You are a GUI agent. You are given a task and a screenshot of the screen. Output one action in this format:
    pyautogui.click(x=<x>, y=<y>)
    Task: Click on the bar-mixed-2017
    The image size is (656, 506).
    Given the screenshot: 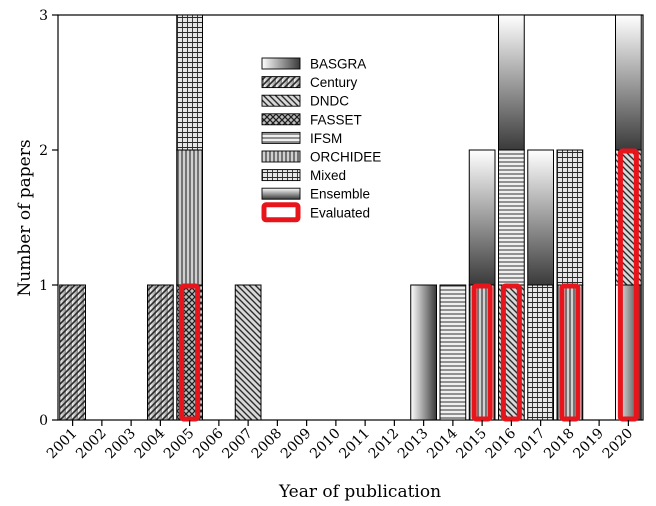 What is the action you would take?
    pyautogui.click(x=540, y=352)
    